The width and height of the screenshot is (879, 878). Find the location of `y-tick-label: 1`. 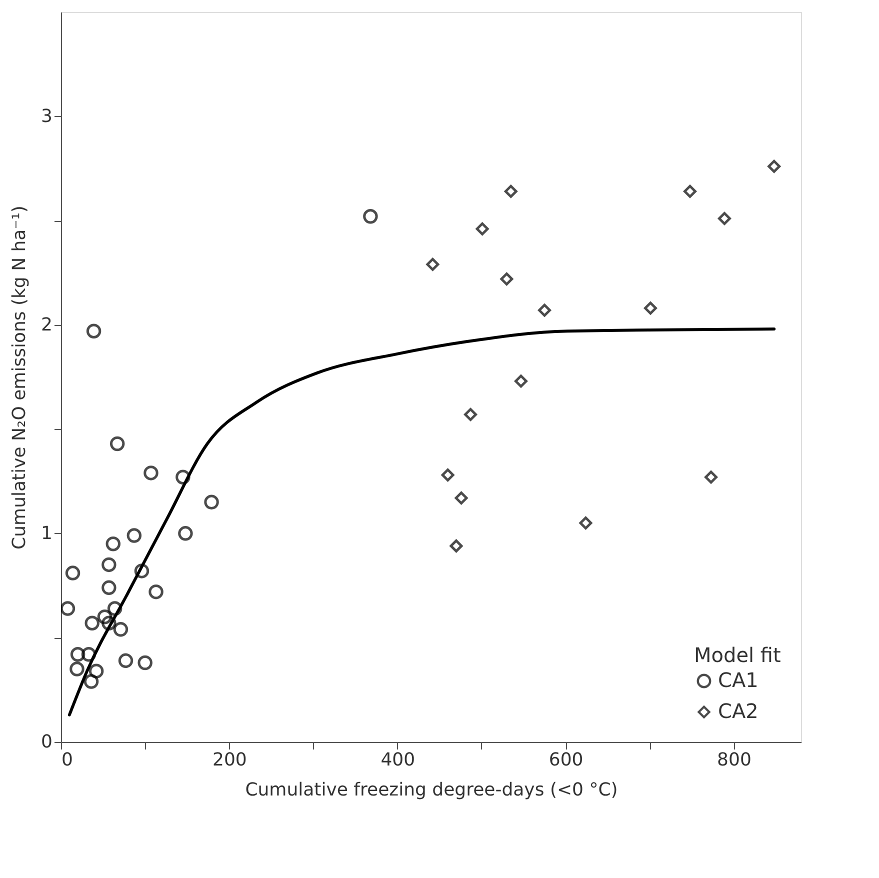

y-tick-label: 1 is located at coordinates (46, 533).